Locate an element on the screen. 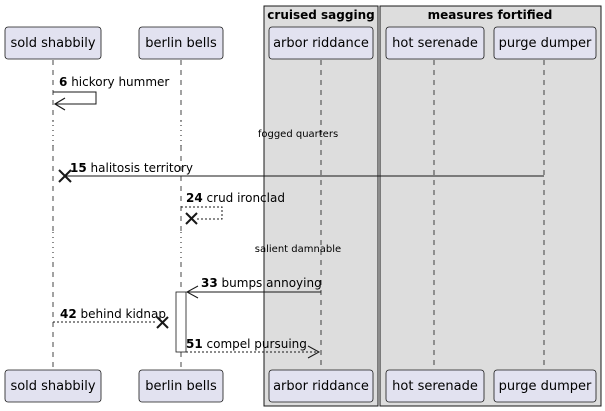 The height and width of the screenshot is (411, 605). message-label: 42 behind kidnap is located at coordinates (113, 314).